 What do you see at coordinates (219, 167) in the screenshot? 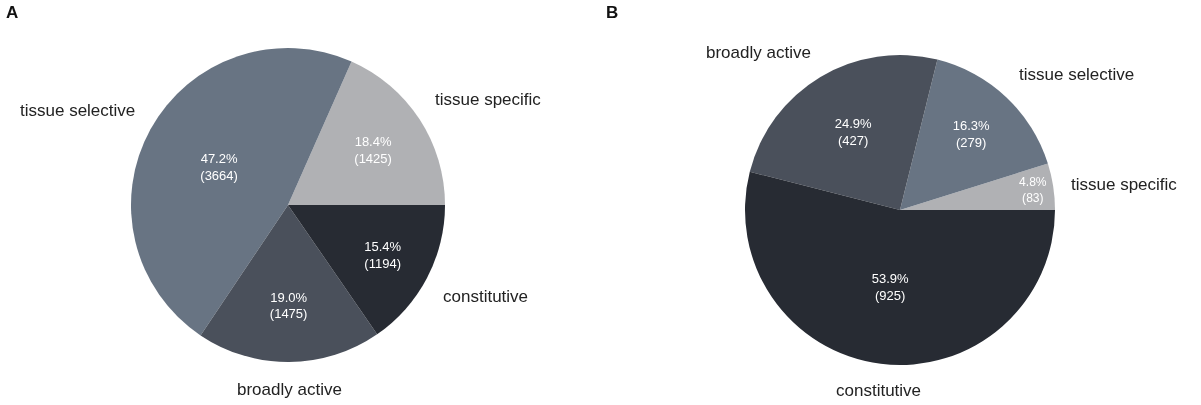
I see `data-label: 47.2% (3664)` at bounding box center [219, 167].